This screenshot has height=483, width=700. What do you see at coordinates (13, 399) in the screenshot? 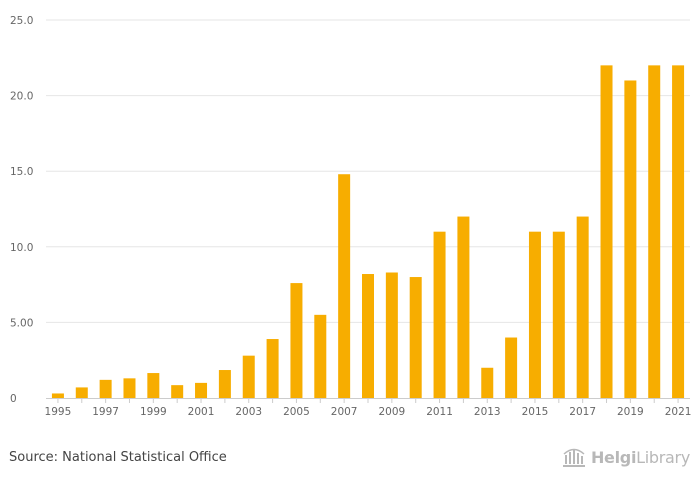
I see `y-tick-label: 0` at bounding box center [13, 399].